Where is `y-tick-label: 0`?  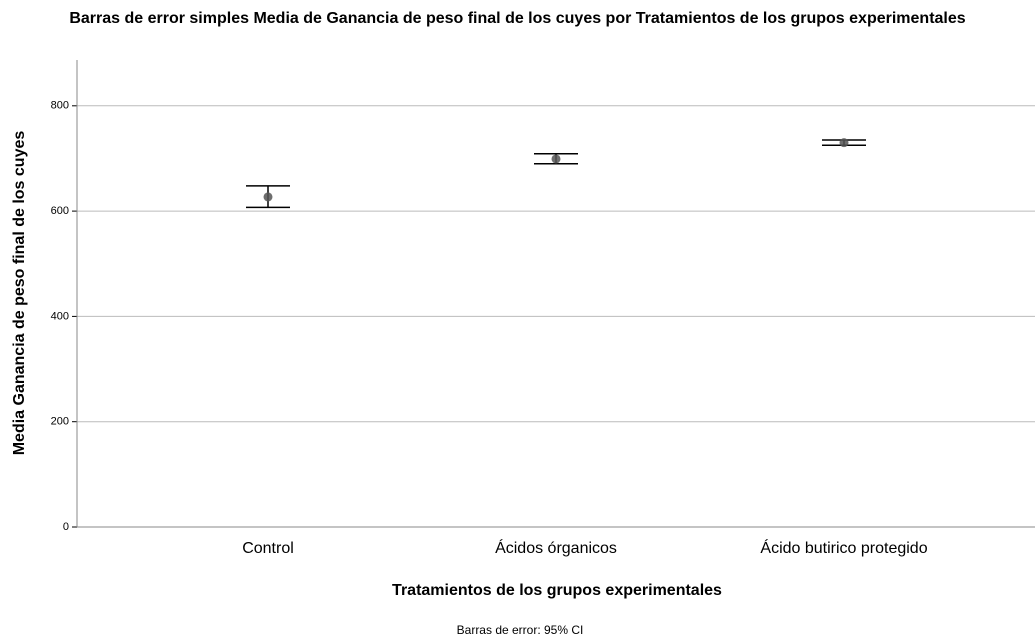
y-tick-label: 0 is located at coordinates (66, 527).